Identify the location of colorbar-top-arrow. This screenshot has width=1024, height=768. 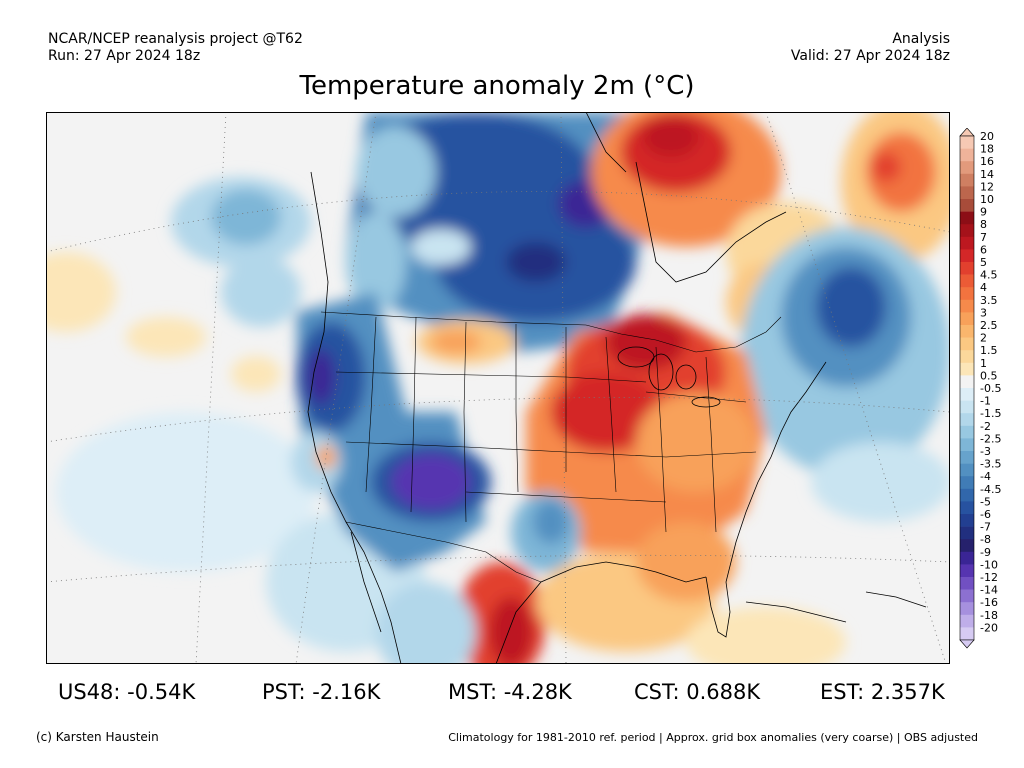
(967, 132).